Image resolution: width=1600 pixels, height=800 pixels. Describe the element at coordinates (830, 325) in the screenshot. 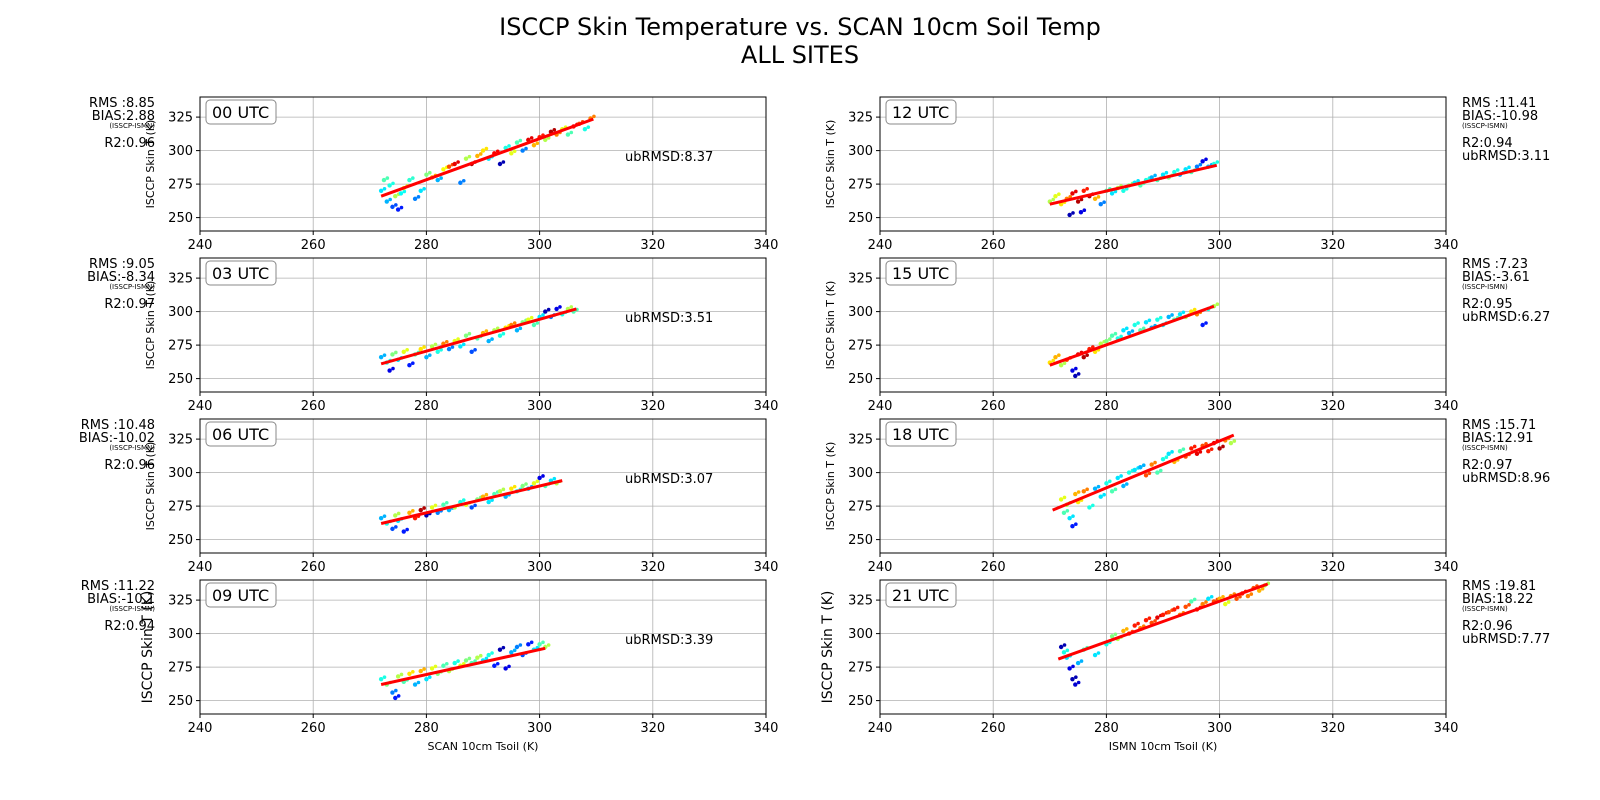

I see `y-axis-label: ISCCP Skin T (K)` at that location.